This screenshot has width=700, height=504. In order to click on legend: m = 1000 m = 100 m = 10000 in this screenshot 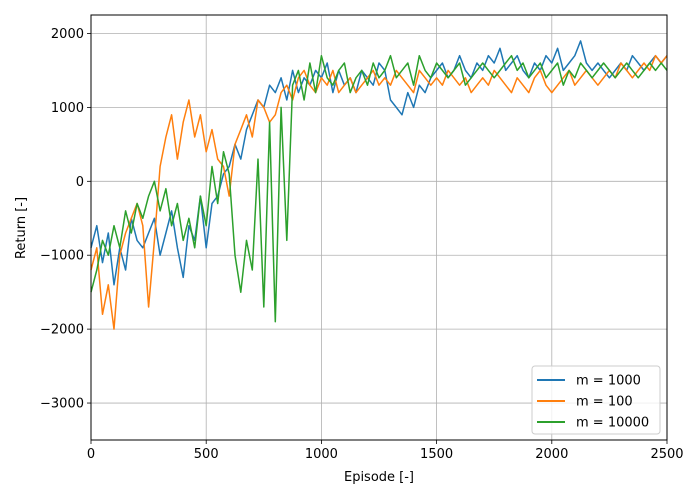, I will do `click(596, 400)`.